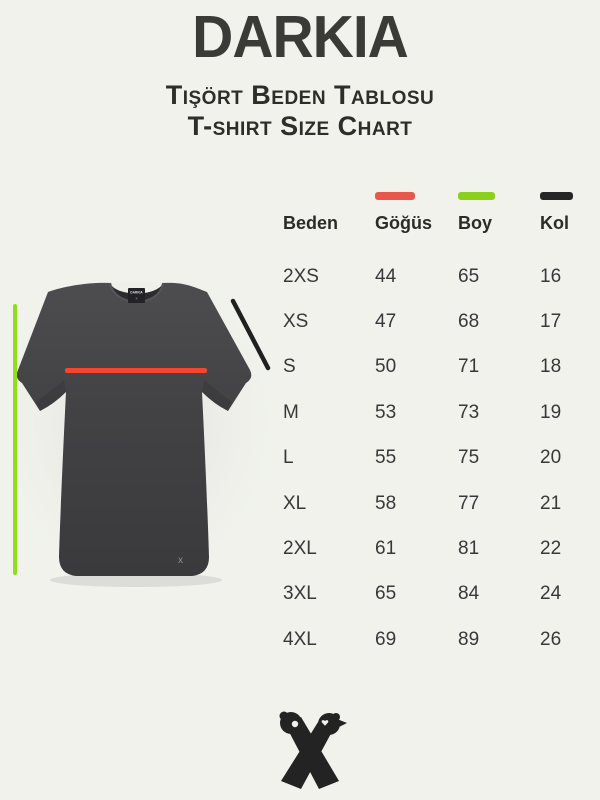  I want to click on header-cell-size: Beden, so click(329, 213).